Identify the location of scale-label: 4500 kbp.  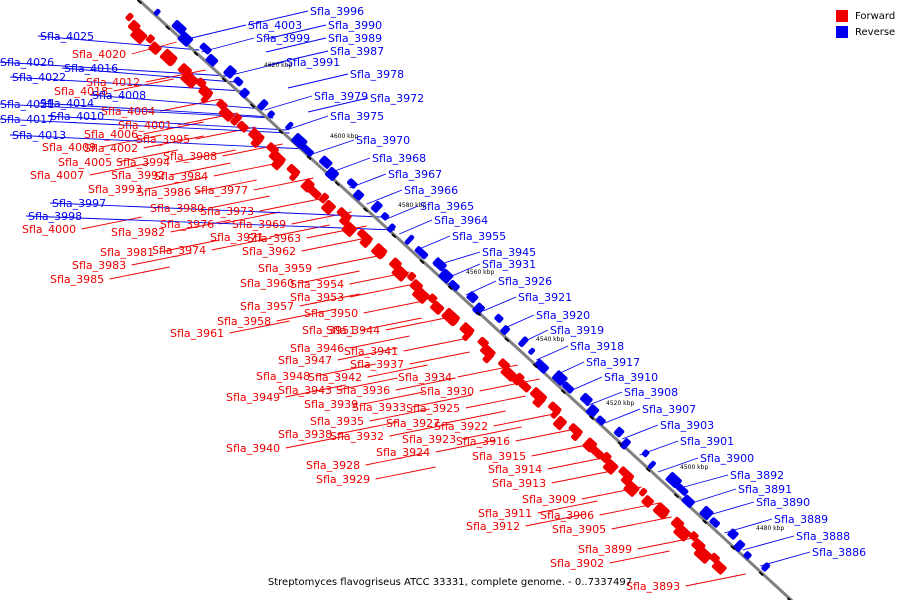
(694, 467).